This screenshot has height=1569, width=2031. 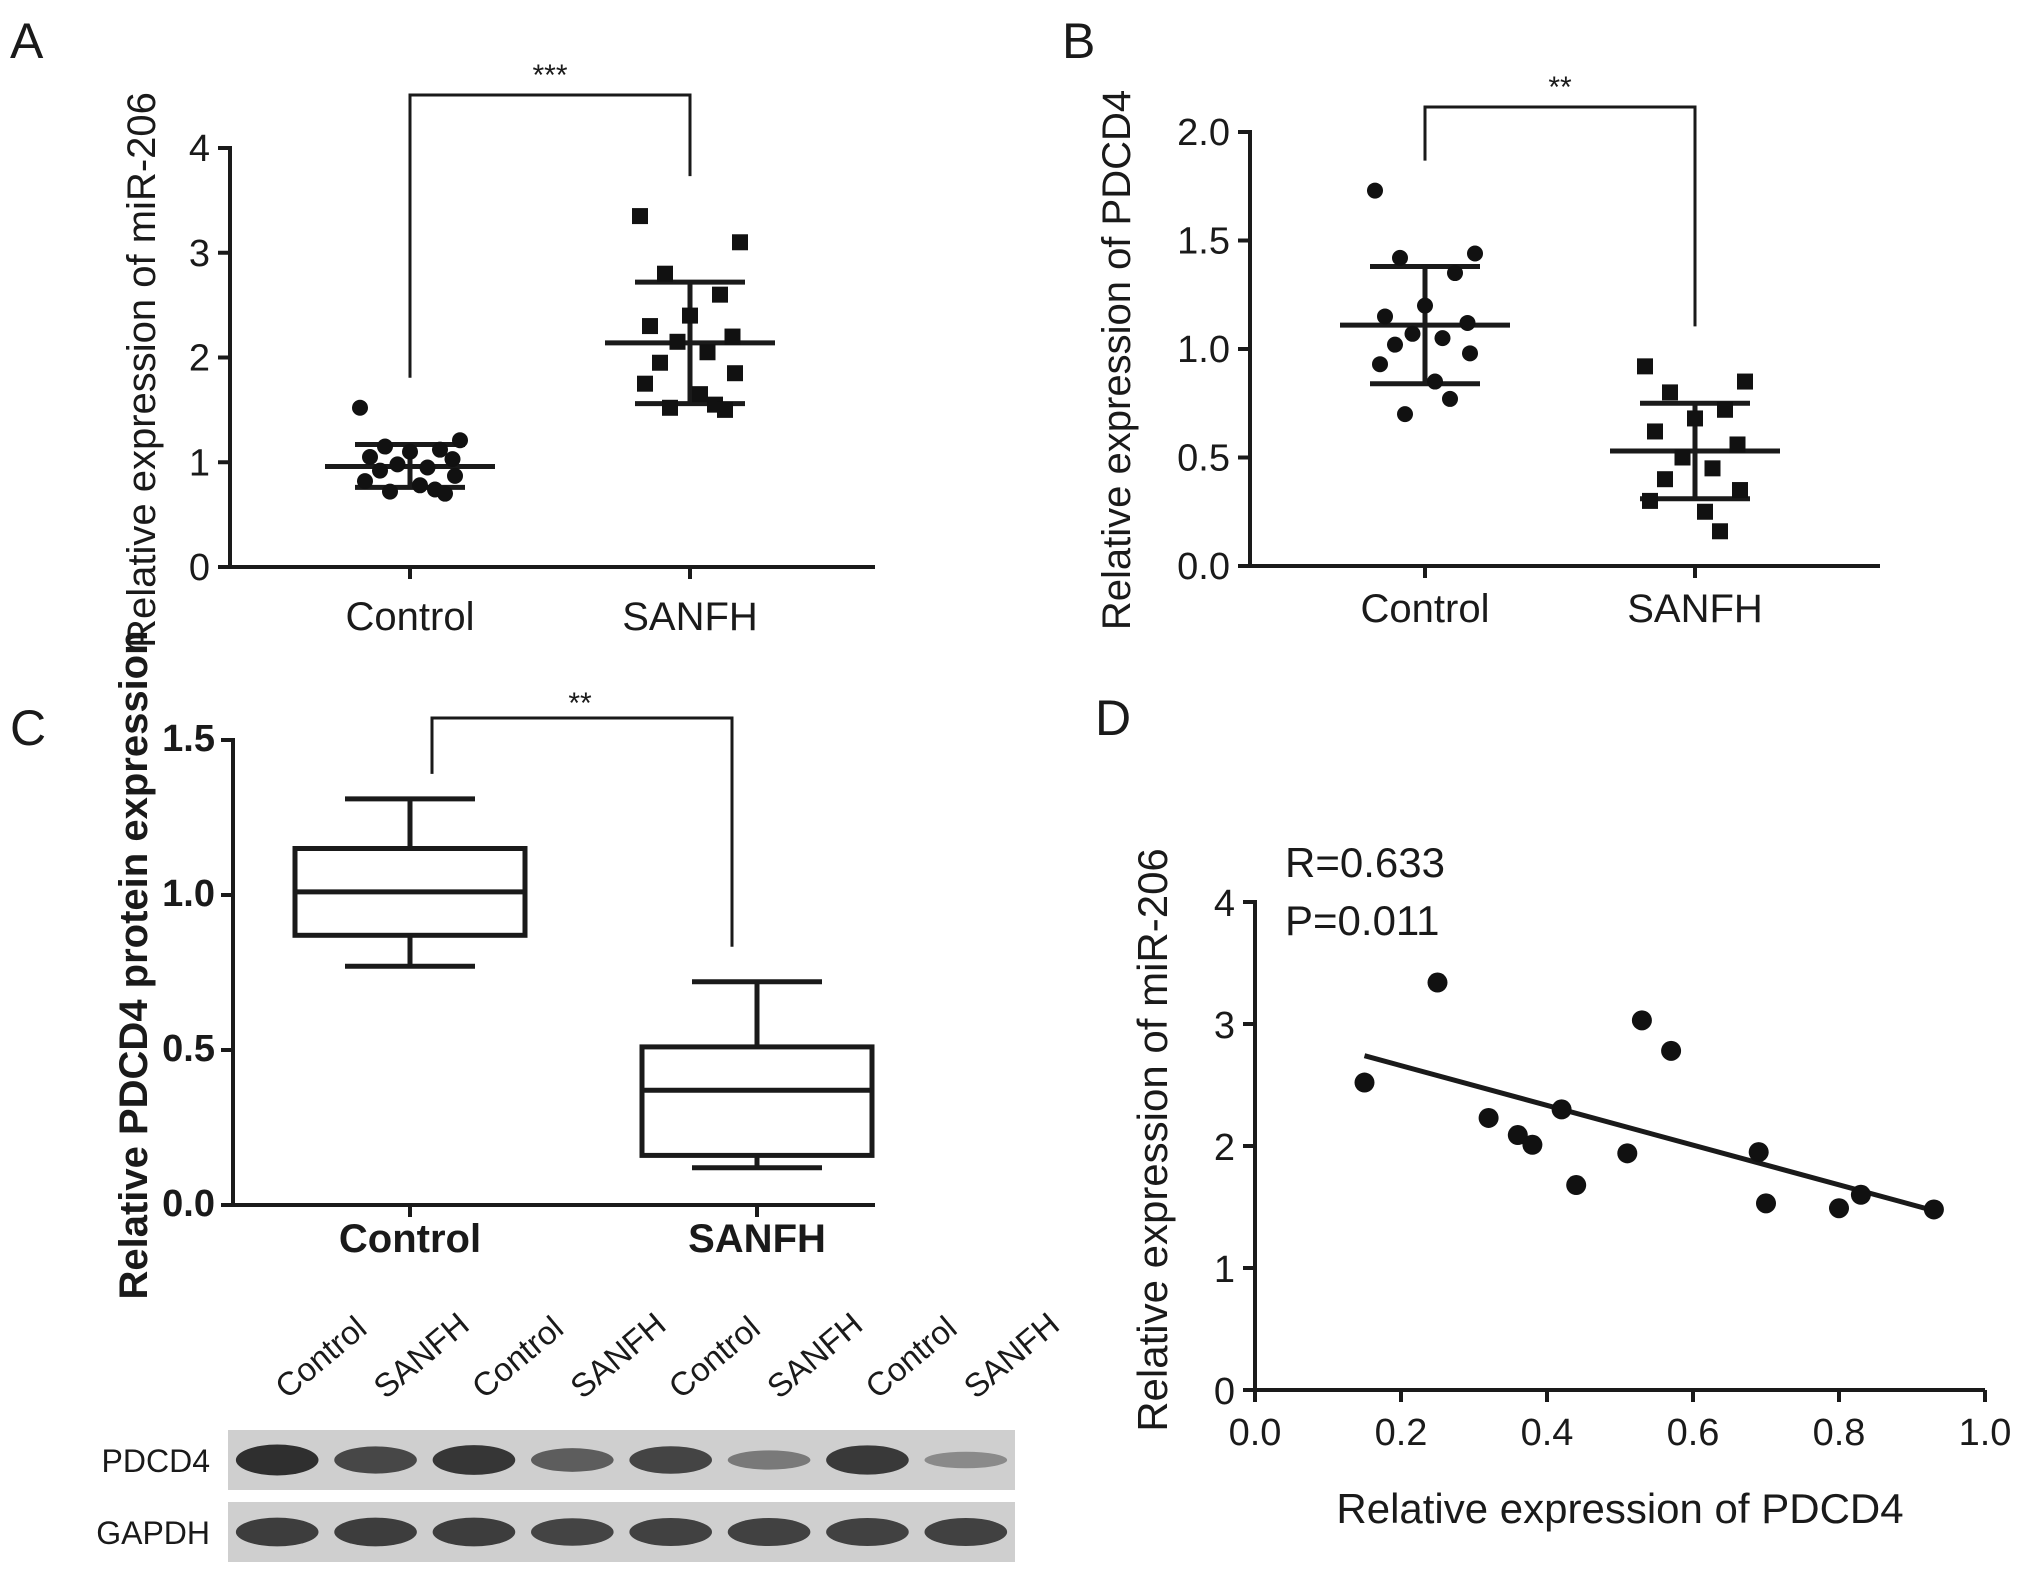 I want to click on panel-d-x-tick-label: 0.8, so click(x=1839, y=1433).